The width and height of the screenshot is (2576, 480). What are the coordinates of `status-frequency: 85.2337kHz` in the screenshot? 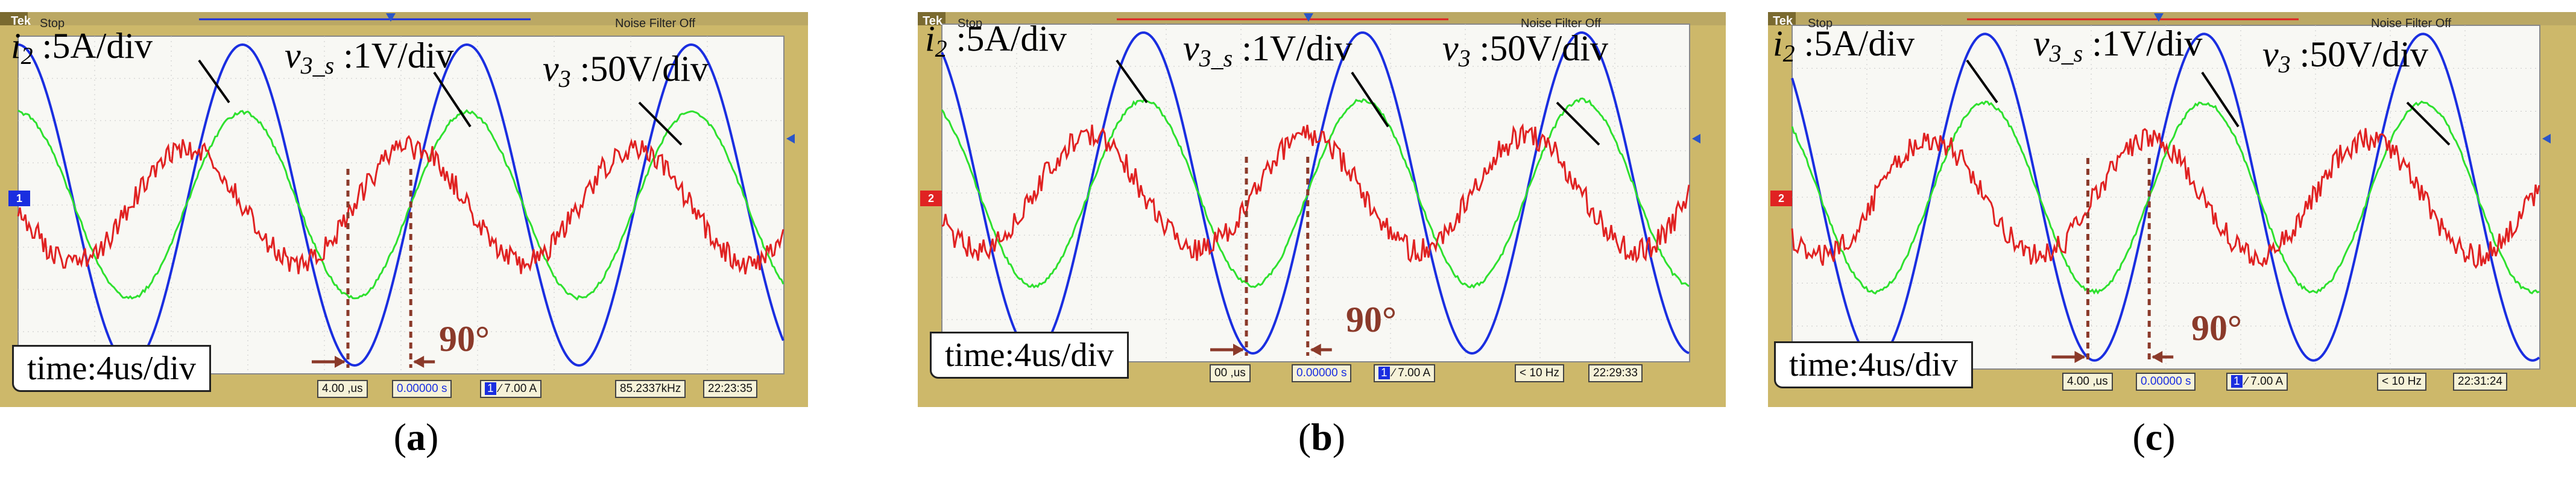 It's located at (650, 389).